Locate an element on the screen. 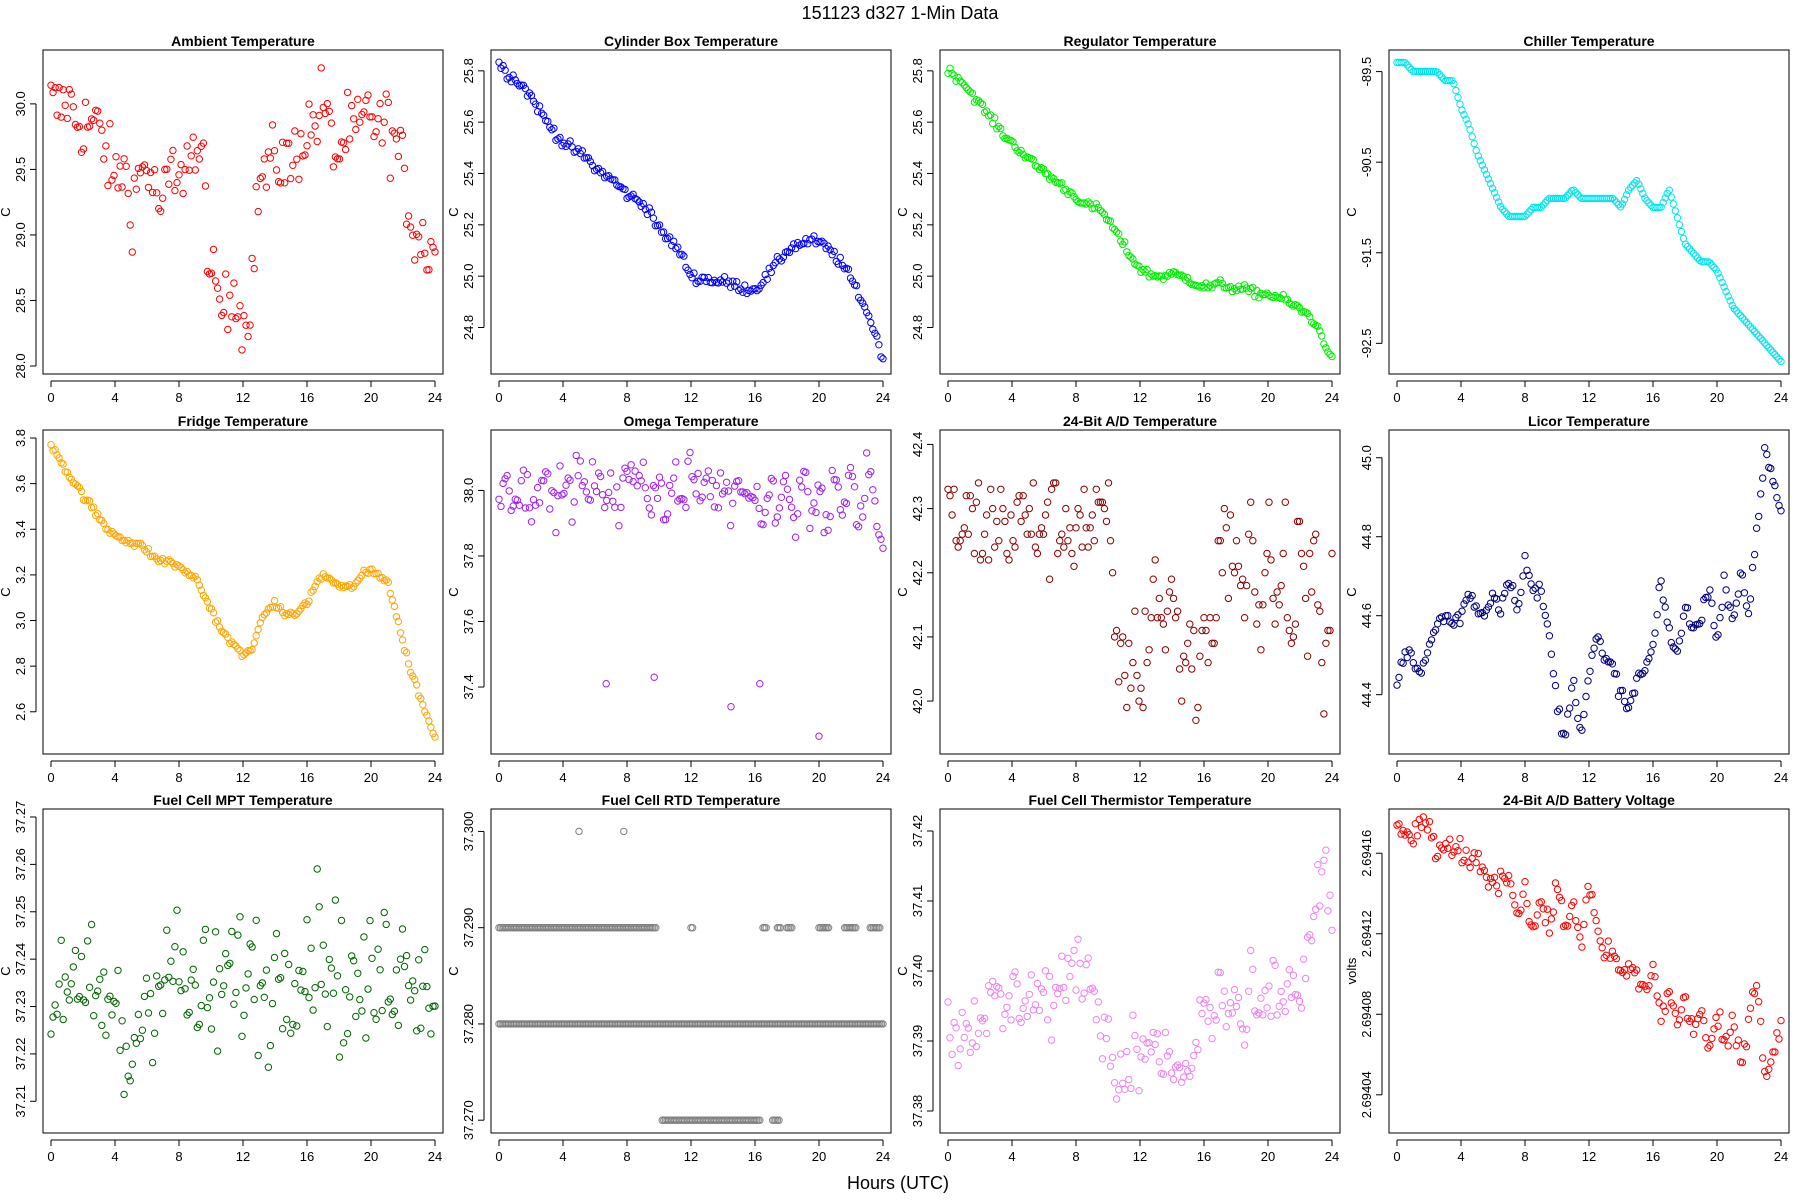 This screenshot has width=1800, height=1200. y-tick-label: 37.24 is located at coordinates (20, 959).